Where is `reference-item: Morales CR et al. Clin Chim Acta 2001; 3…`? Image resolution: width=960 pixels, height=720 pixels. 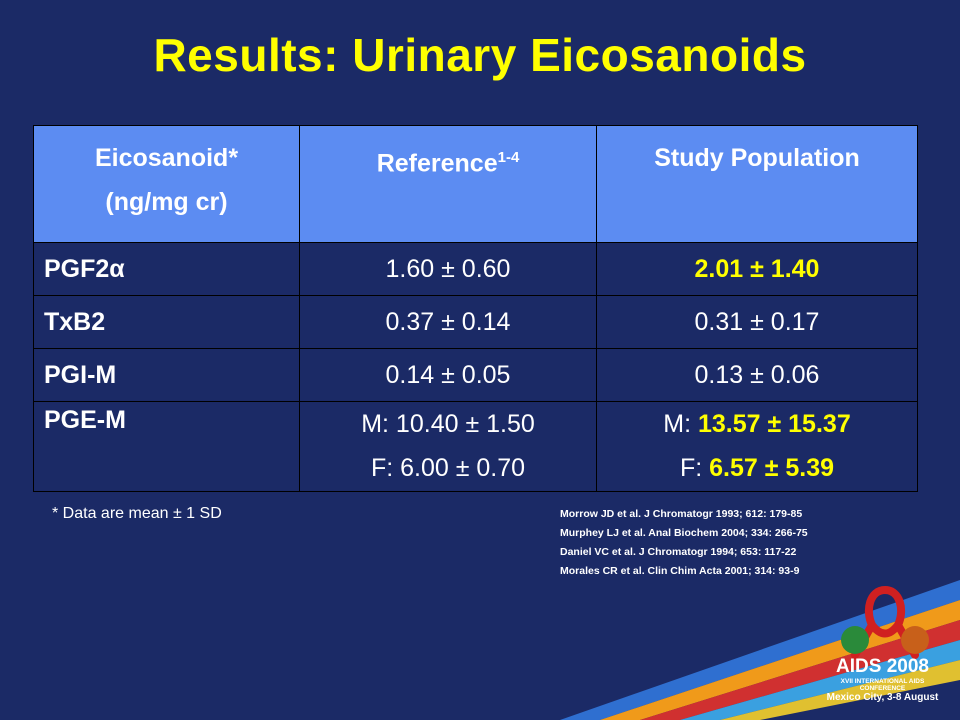 reference-item: Morales CR et al. Clin Chim Acta 2001; 3… is located at coordinates (680, 571).